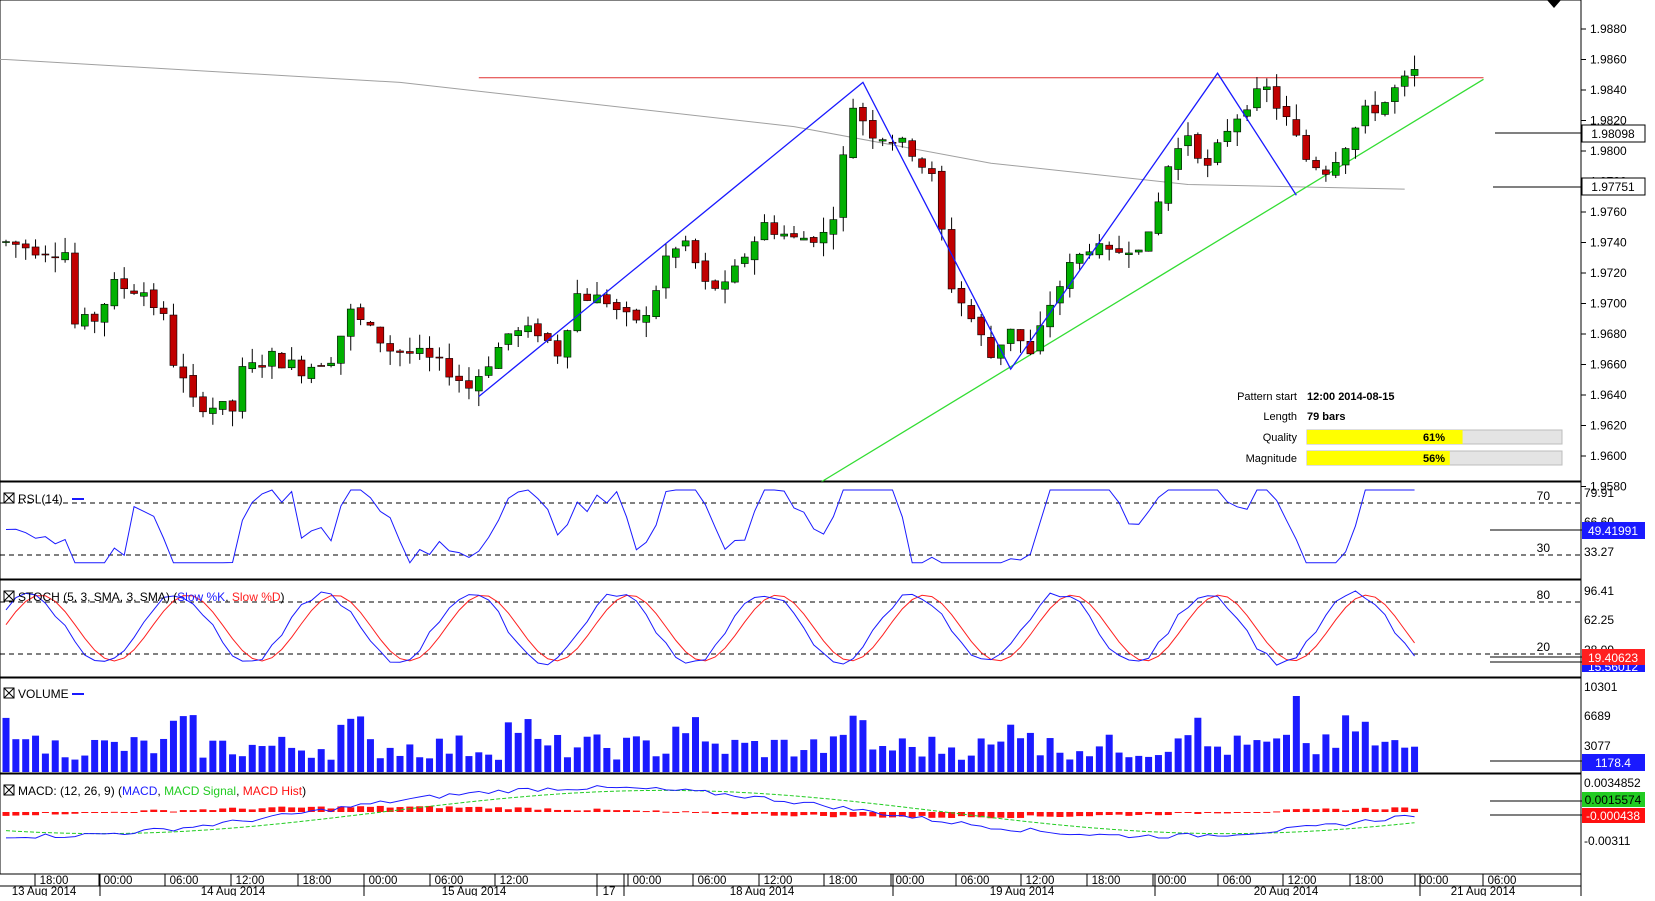 This screenshot has width=1655, height=901. Describe the element at coordinates (1378, 458) in the screenshot. I see `magnitude-bar-fill` at that location.